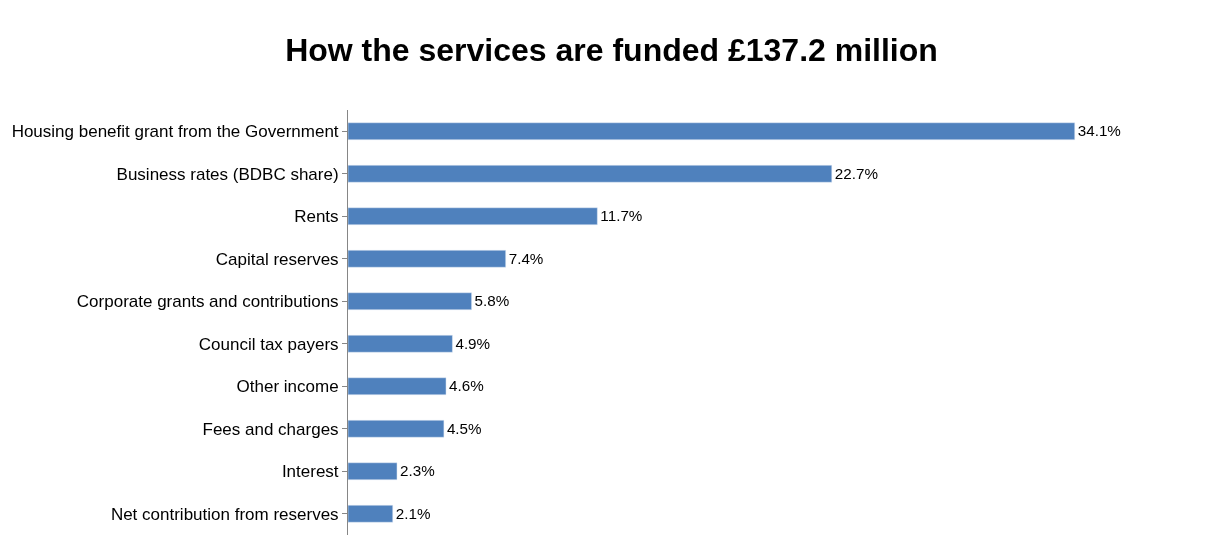 This screenshot has width=1223, height=555. I want to click on y-tick-label: Other income, so click(287, 387).